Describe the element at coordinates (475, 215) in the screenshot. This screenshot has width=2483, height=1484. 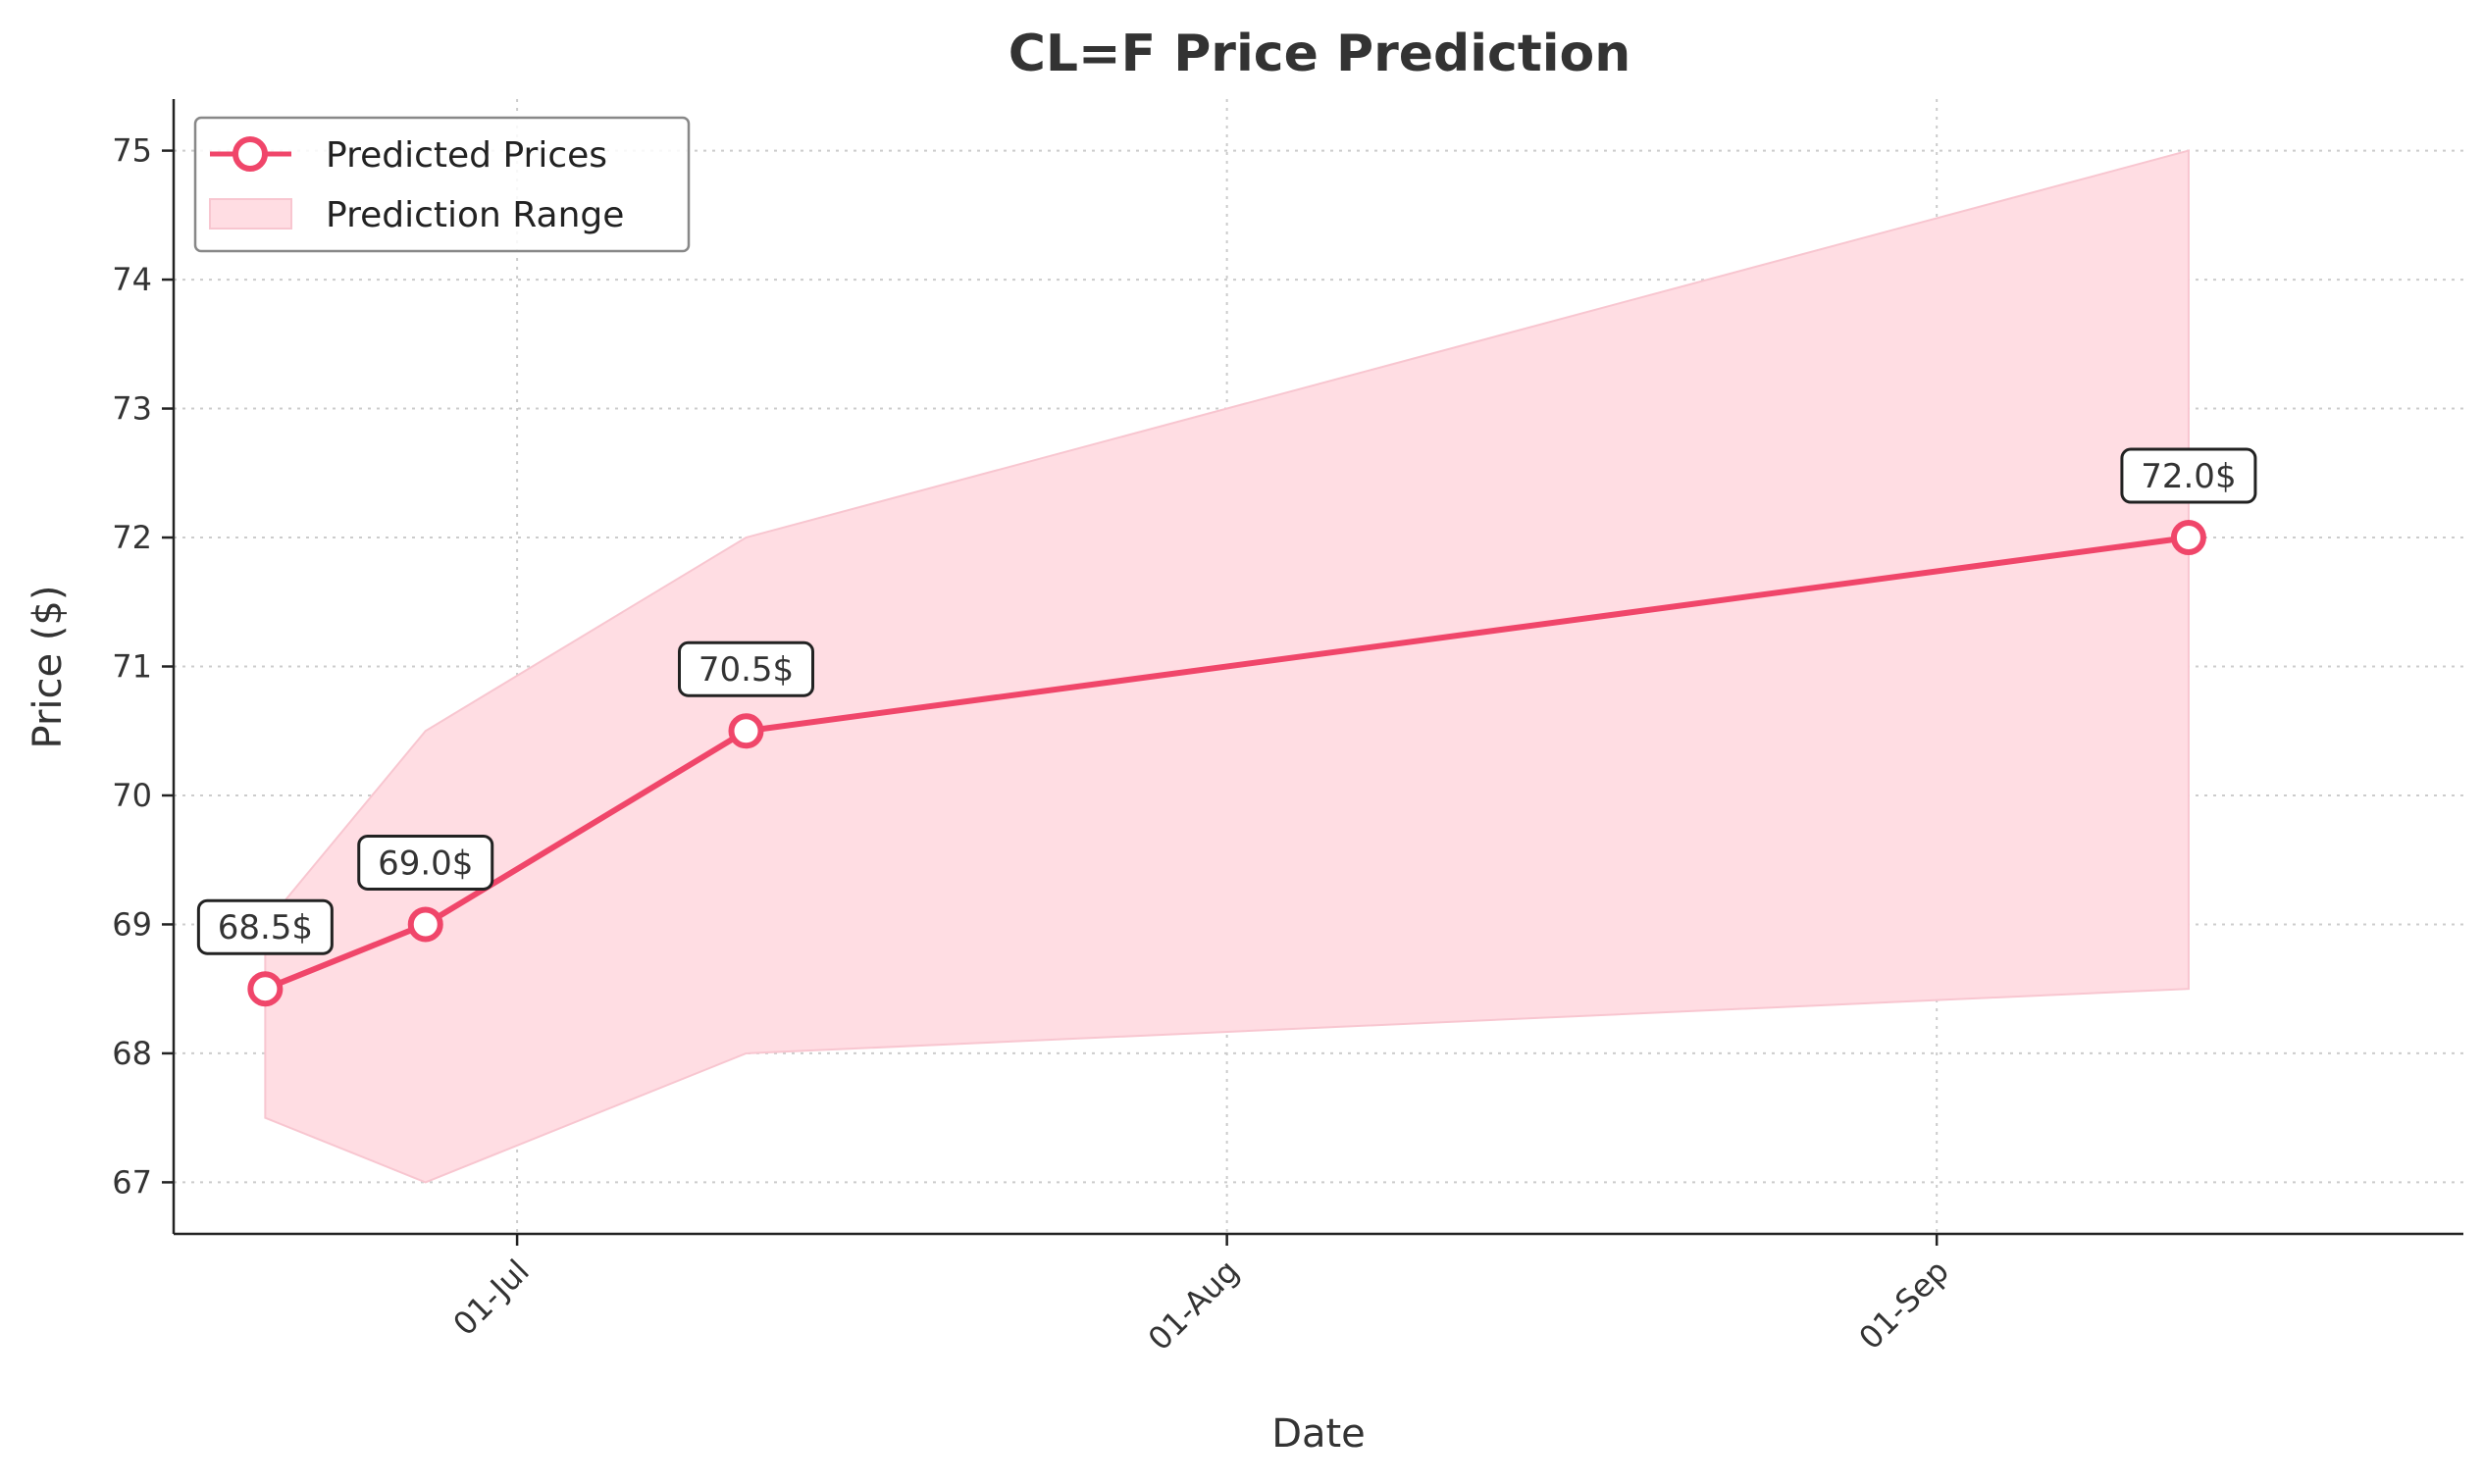
I see `legend-label-prediction-range: Prediction Range` at that location.